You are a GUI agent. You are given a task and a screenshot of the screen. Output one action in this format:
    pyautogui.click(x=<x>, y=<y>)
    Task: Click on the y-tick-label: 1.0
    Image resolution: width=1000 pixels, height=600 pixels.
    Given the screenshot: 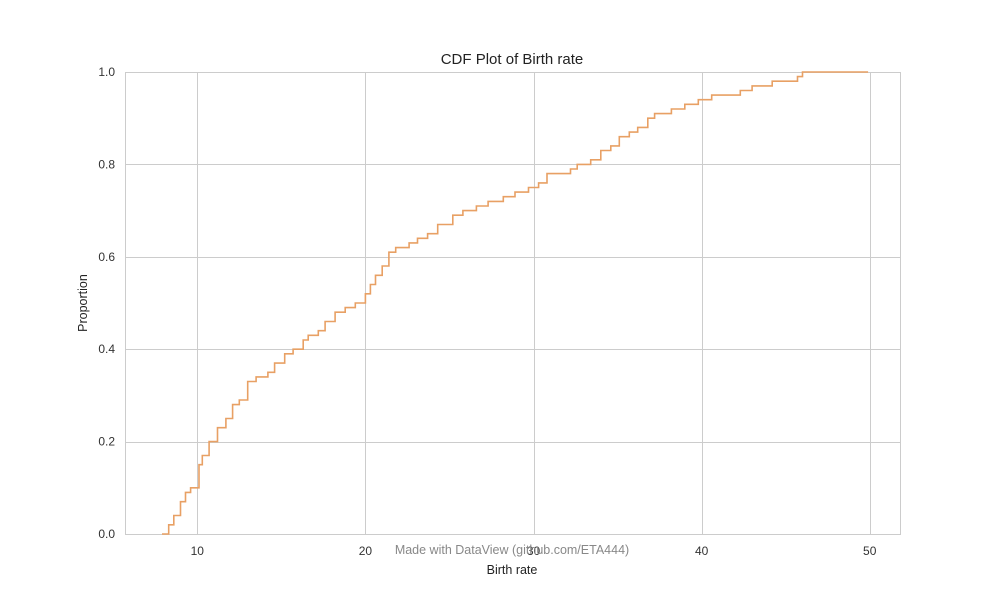 What is the action you would take?
    pyautogui.click(x=106, y=72)
    